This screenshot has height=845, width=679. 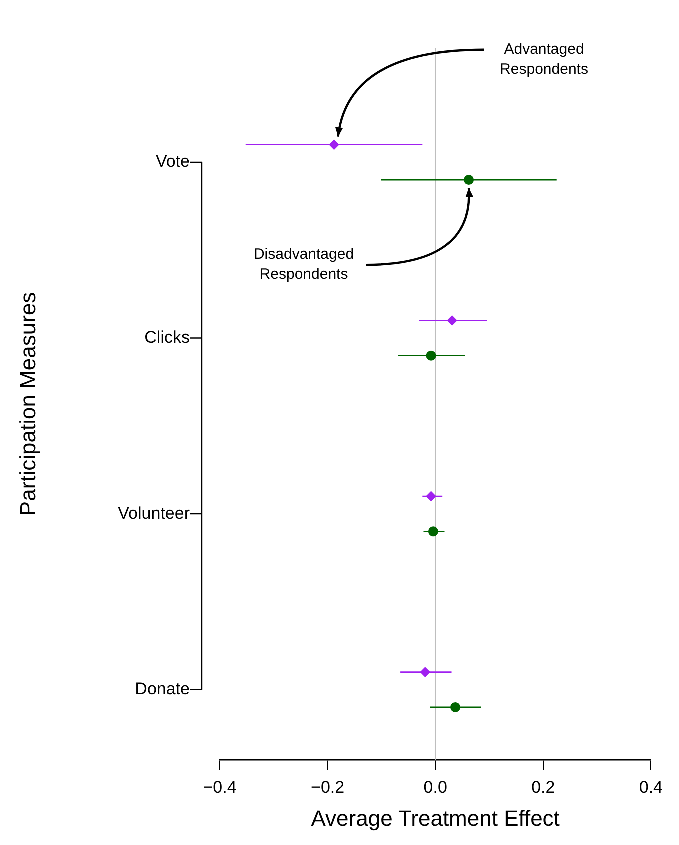 What do you see at coordinates (173, 162) in the screenshot?
I see `y-tick-label: Vote` at bounding box center [173, 162].